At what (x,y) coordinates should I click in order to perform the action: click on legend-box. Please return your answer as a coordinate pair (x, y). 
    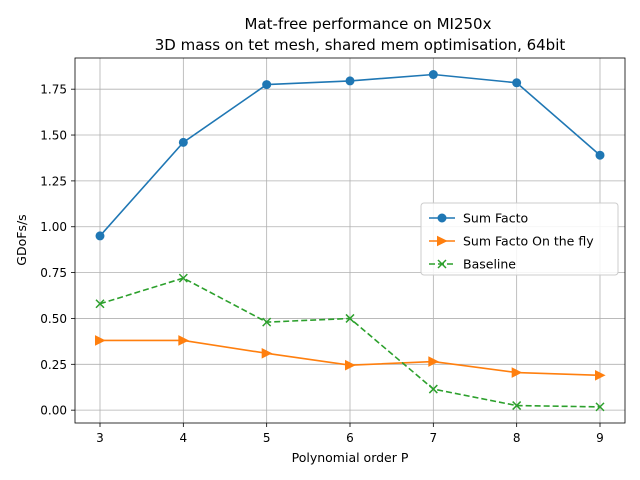
    Looking at the image, I should click on (519, 239).